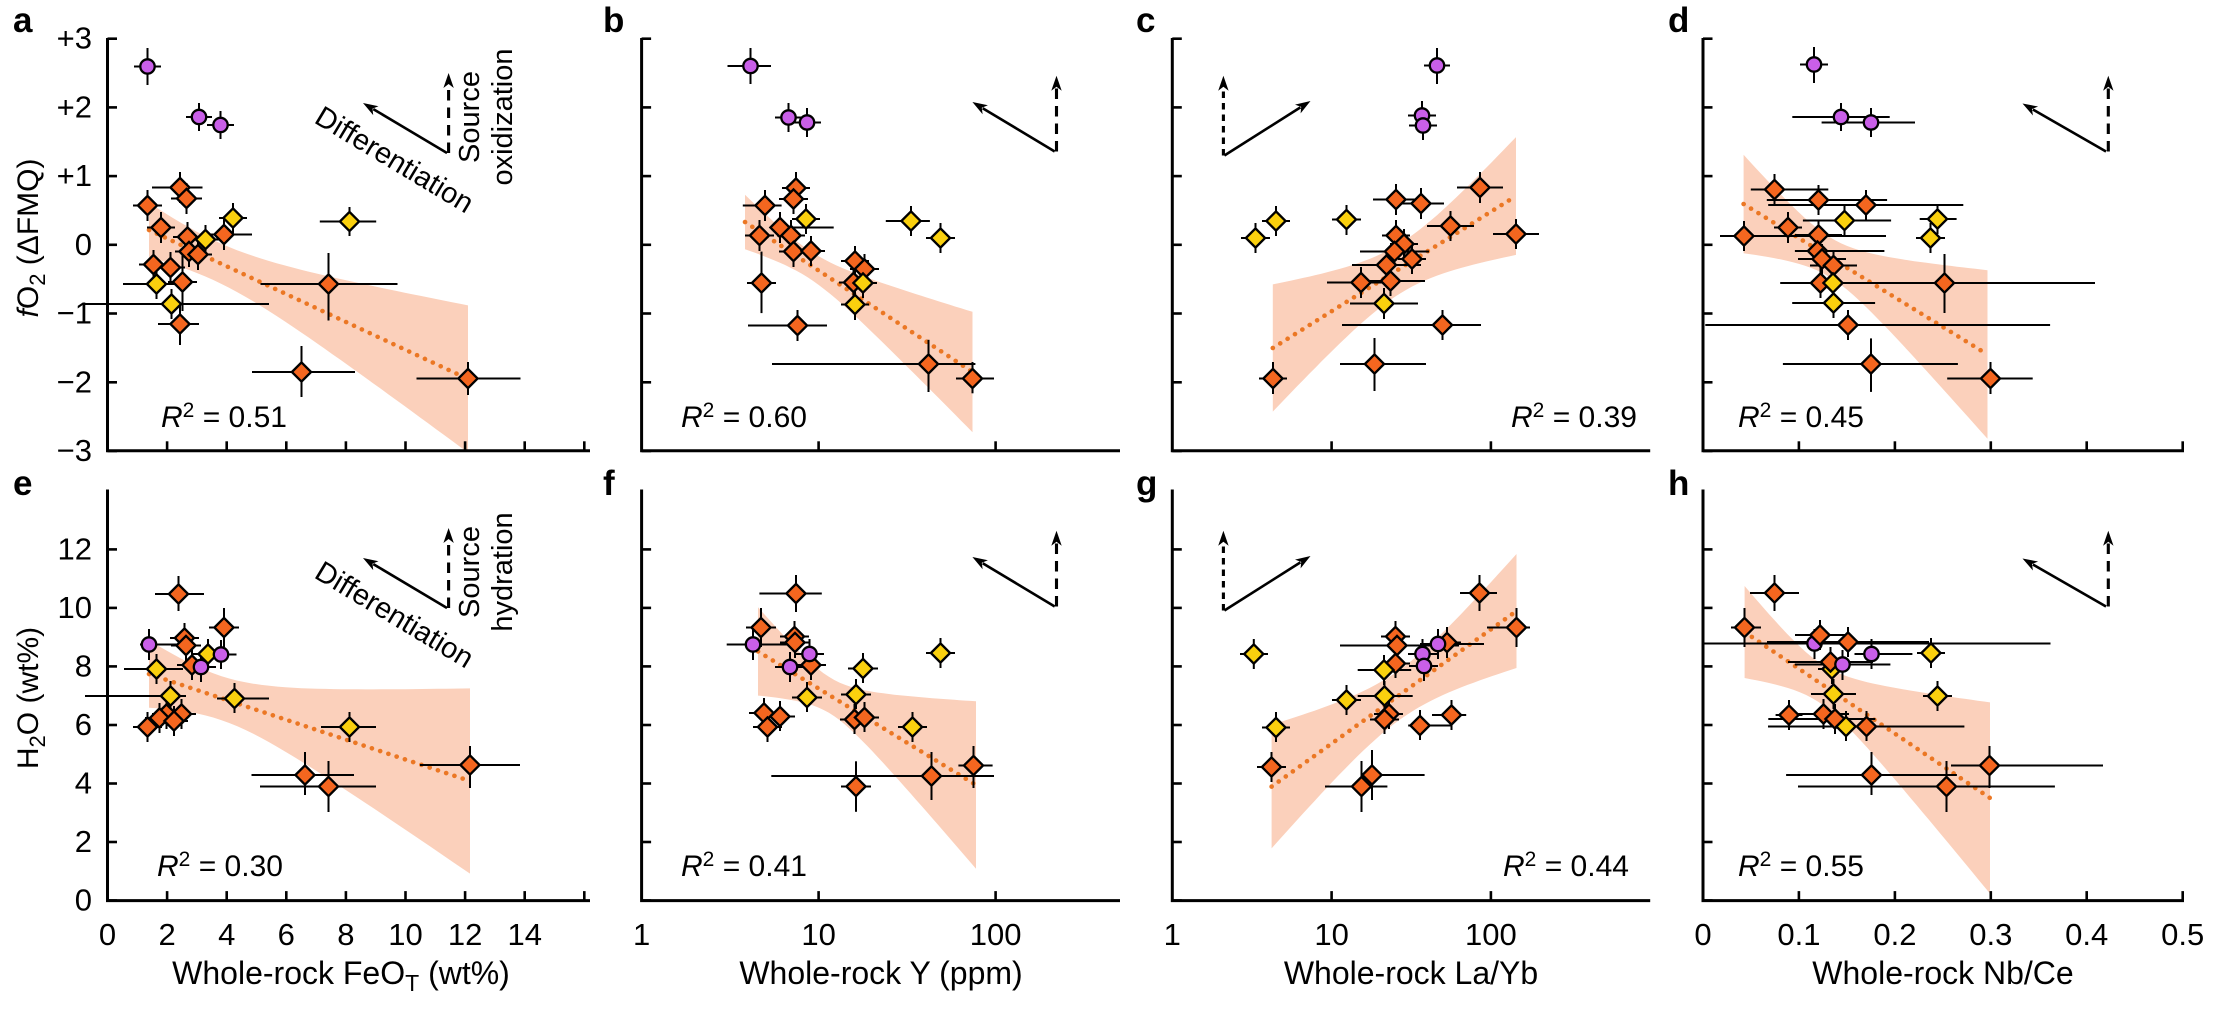 The width and height of the screenshot is (2229, 1015). What do you see at coordinates (22, 483) in the screenshot?
I see `svg-text: e` at bounding box center [22, 483].